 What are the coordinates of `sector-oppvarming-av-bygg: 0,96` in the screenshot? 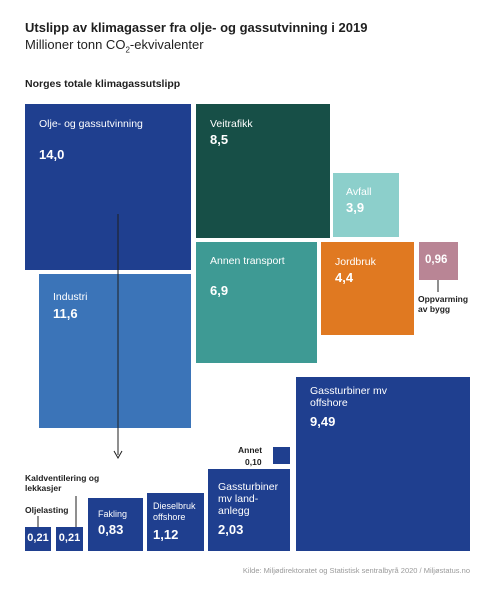 It's located at (438, 261).